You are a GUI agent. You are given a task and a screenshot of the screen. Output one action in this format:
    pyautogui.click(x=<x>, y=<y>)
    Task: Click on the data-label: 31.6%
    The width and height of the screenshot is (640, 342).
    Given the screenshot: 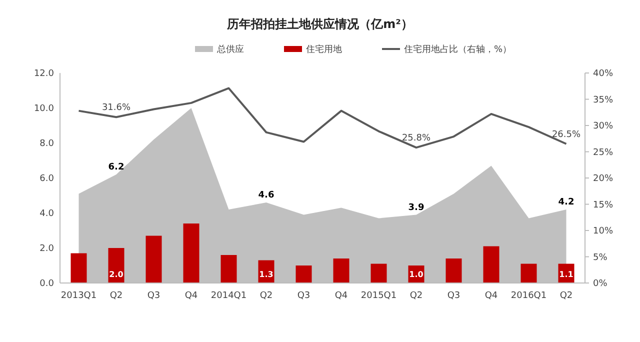 What is the action you would take?
    pyautogui.click(x=116, y=108)
    